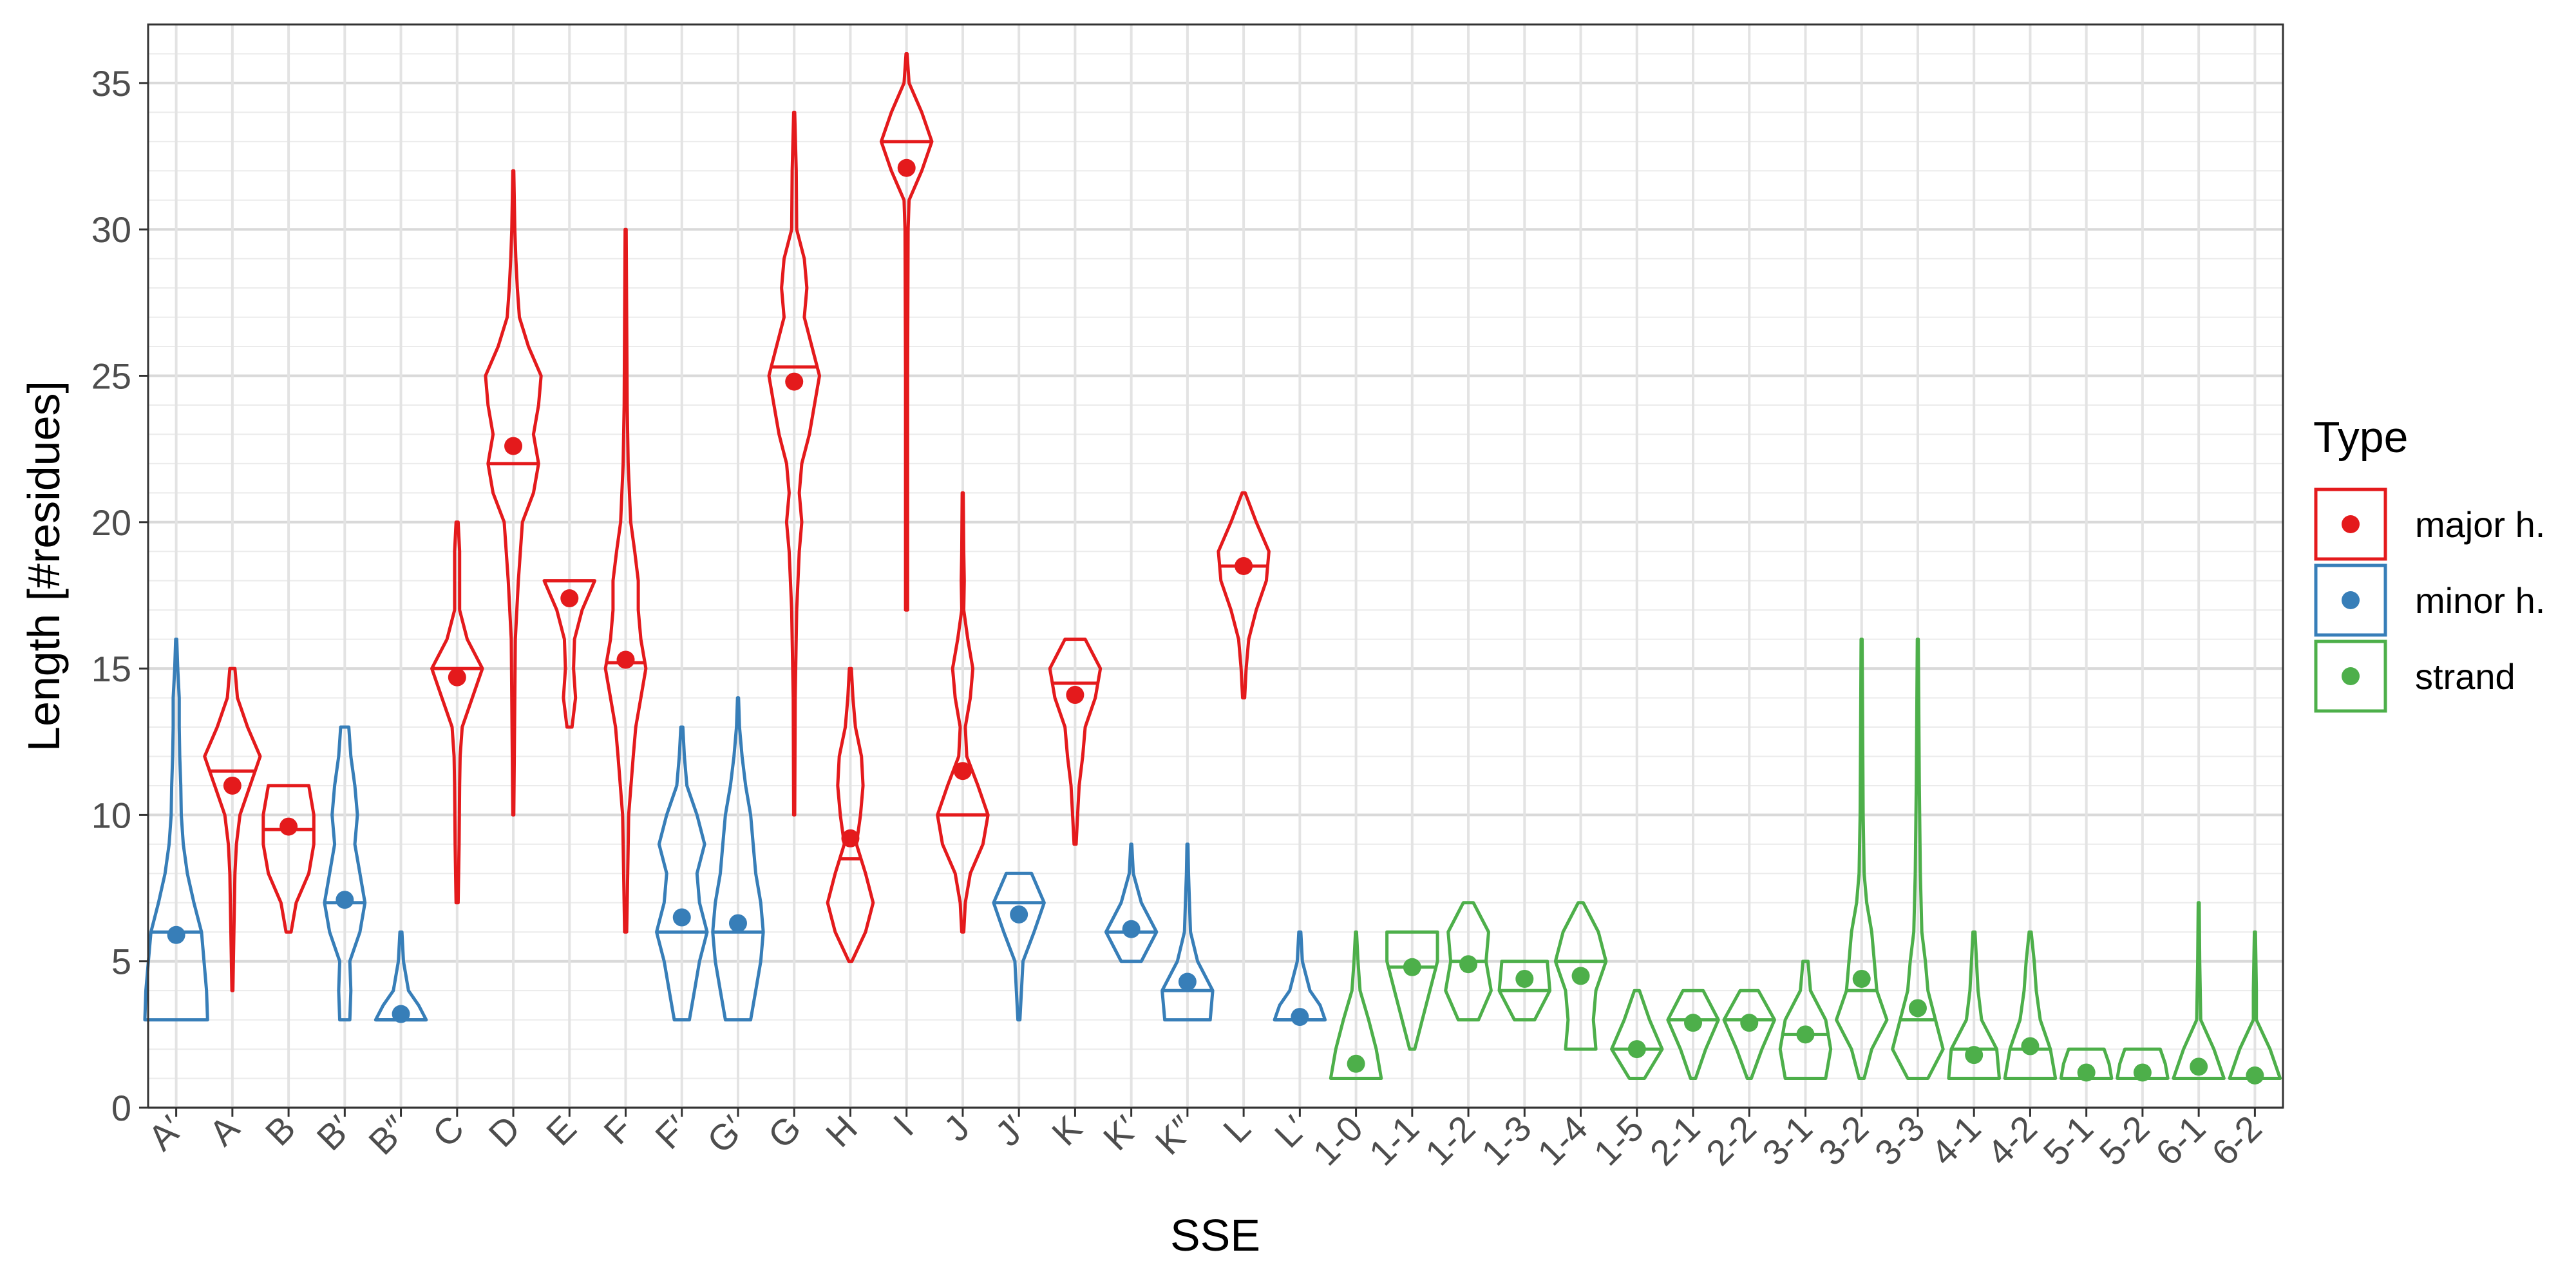  I want to click on legend: Type major h. minor h. strand, so click(2429, 563).